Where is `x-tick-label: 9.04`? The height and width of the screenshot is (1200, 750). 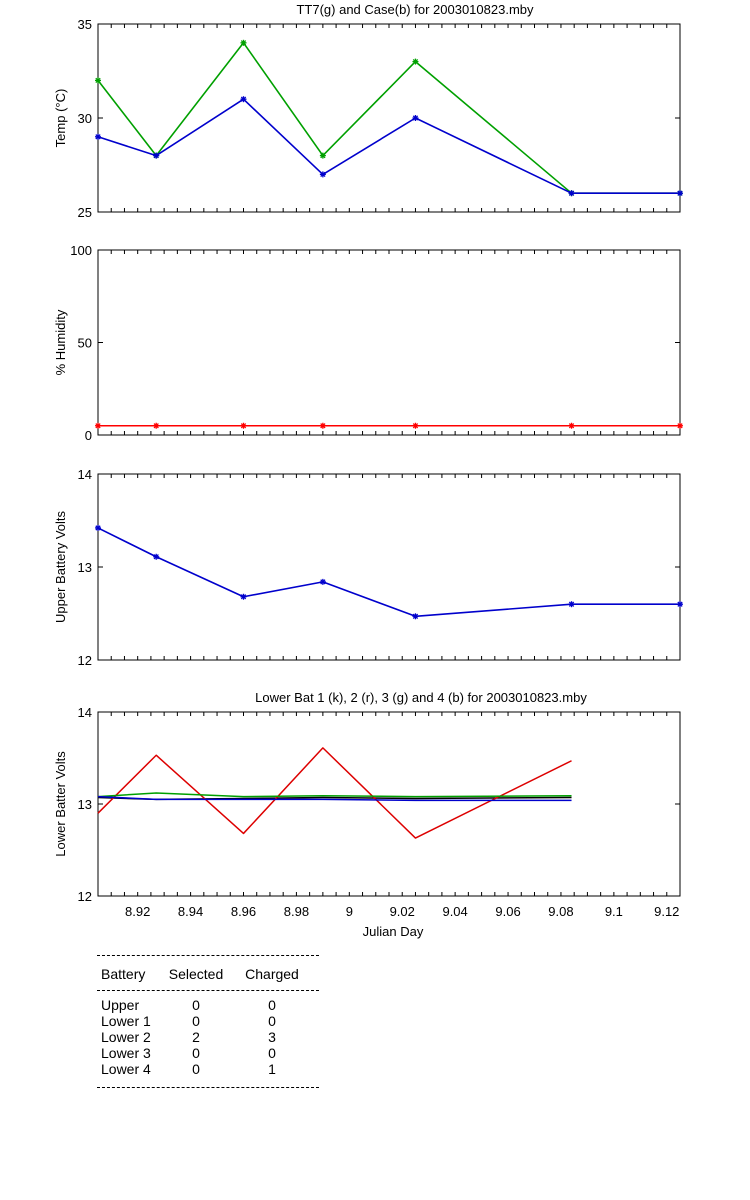
x-tick-label: 9.04 is located at coordinates (454, 911).